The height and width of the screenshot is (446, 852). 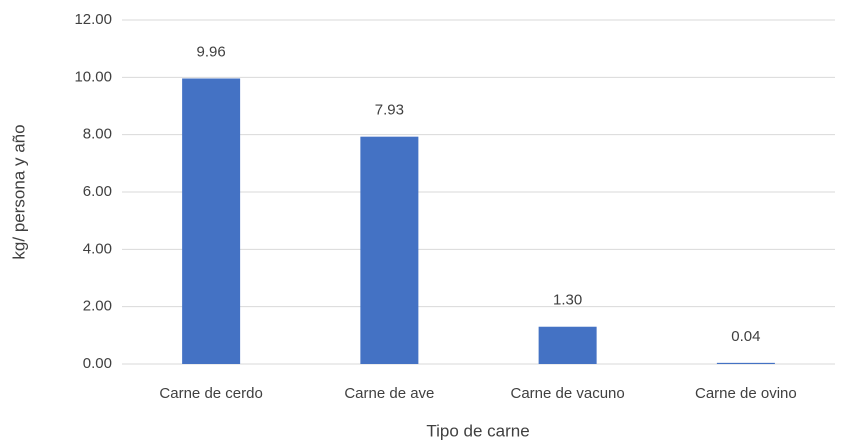 What do you see at coordinates (389, 110) in the screenshot?
I see `data-label: 7.93` at bounding box center [389, 110].